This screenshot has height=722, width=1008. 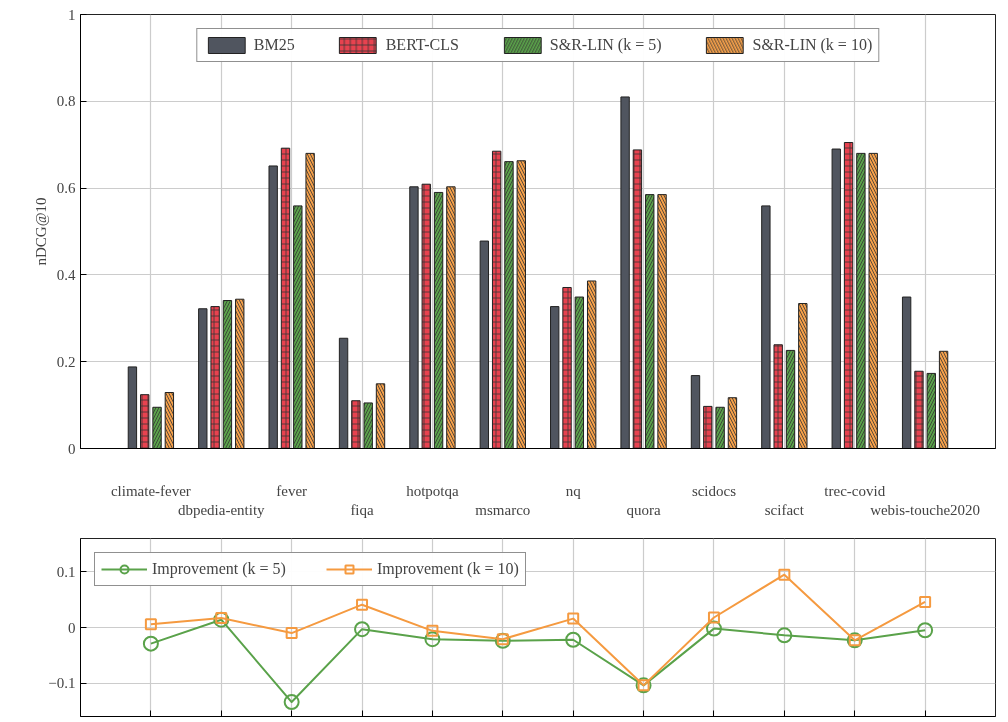 I want to click on y-tick-label: −0.1, so click(x=62, y=683).